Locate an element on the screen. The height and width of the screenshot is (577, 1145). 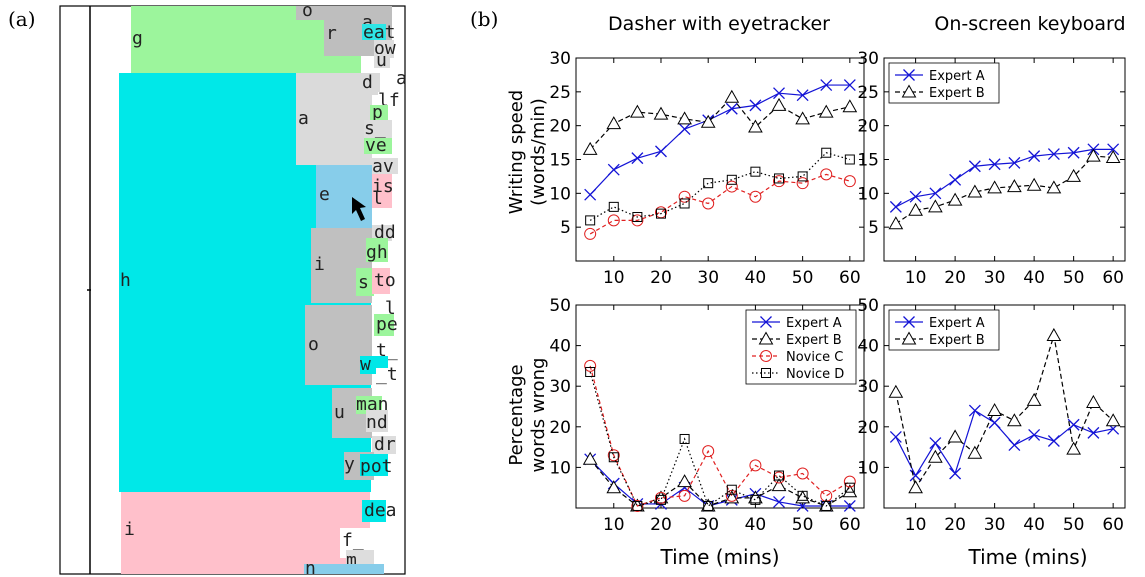
block-a-mid: a is located at coordinates (334, 119).